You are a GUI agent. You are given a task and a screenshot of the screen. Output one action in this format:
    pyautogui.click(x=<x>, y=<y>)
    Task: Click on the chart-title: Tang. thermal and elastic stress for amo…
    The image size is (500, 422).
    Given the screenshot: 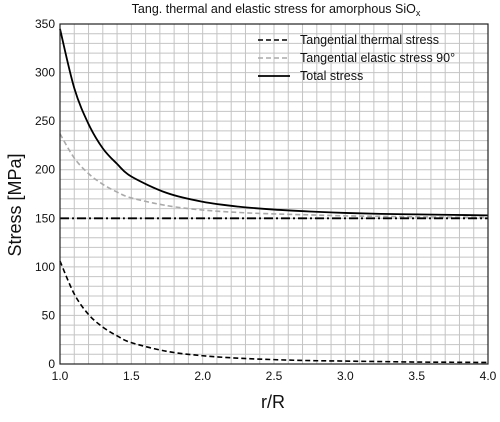 What is the action you would take?
    pyautogui.click(x=276, y=10)
    